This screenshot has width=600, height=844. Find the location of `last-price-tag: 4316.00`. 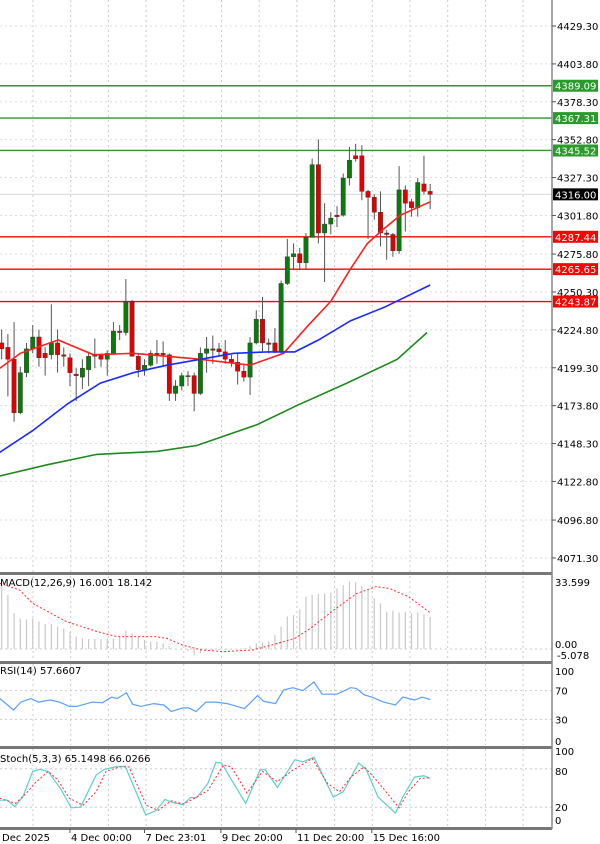

last-price-tag: 4316.00 is located at coordinates (575, 195).